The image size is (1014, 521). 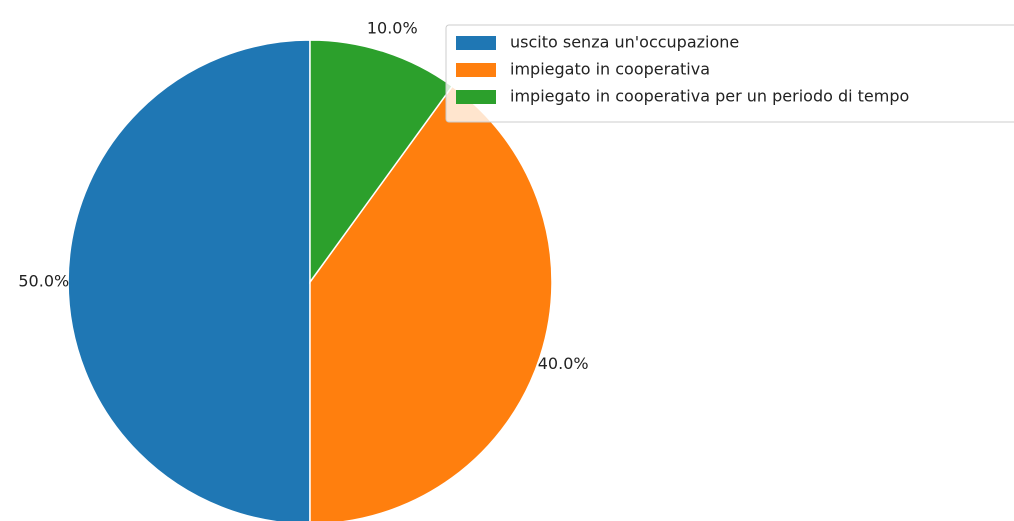 I want to click on legend-box, so click(x=729, y=73).